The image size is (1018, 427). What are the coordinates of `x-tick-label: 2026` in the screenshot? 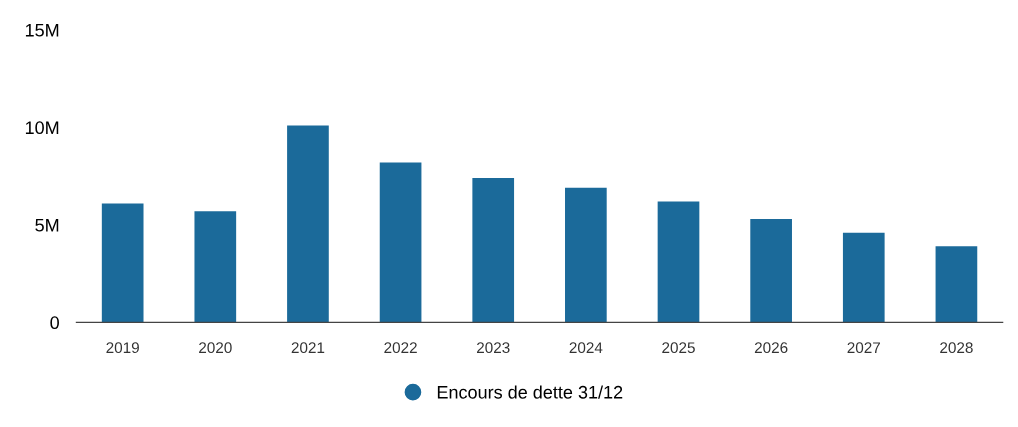 It's located at (771, 348).